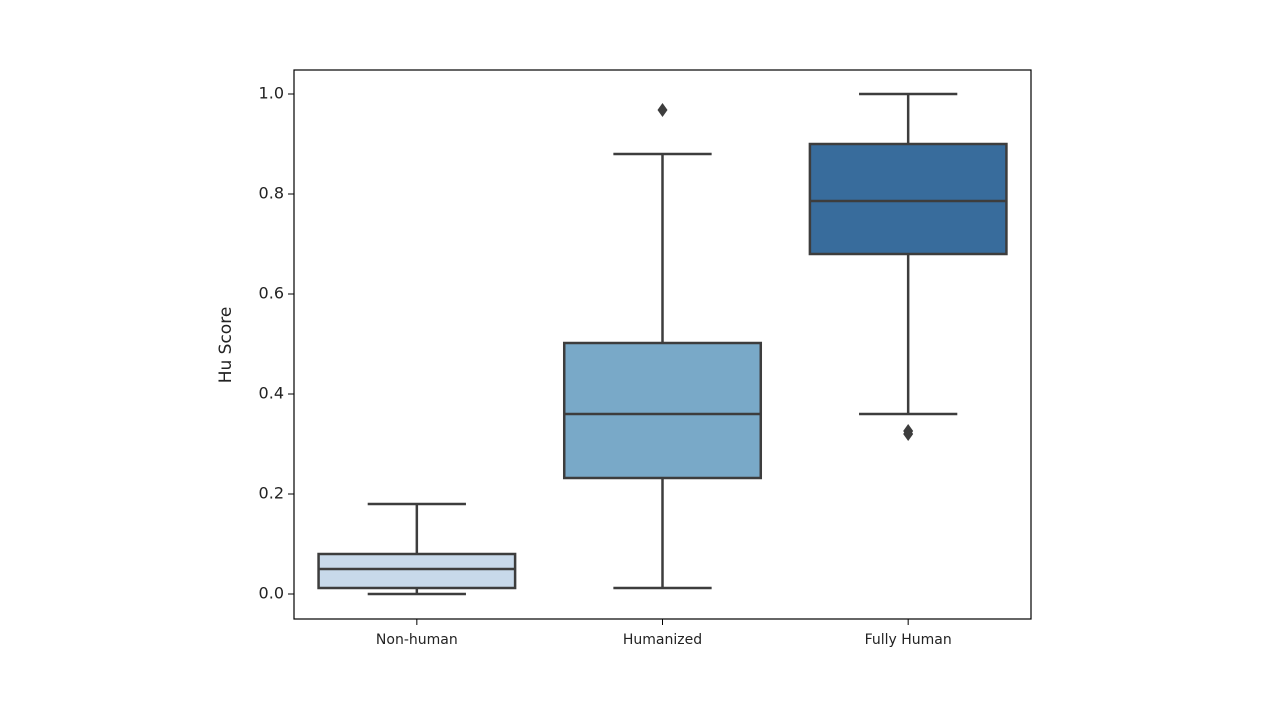 The height and width of the screenshot is (720, 1280). Describe the element at coordinates (271, 493) in the screenshot. I see `y-tick-label: 0.2` at that location.